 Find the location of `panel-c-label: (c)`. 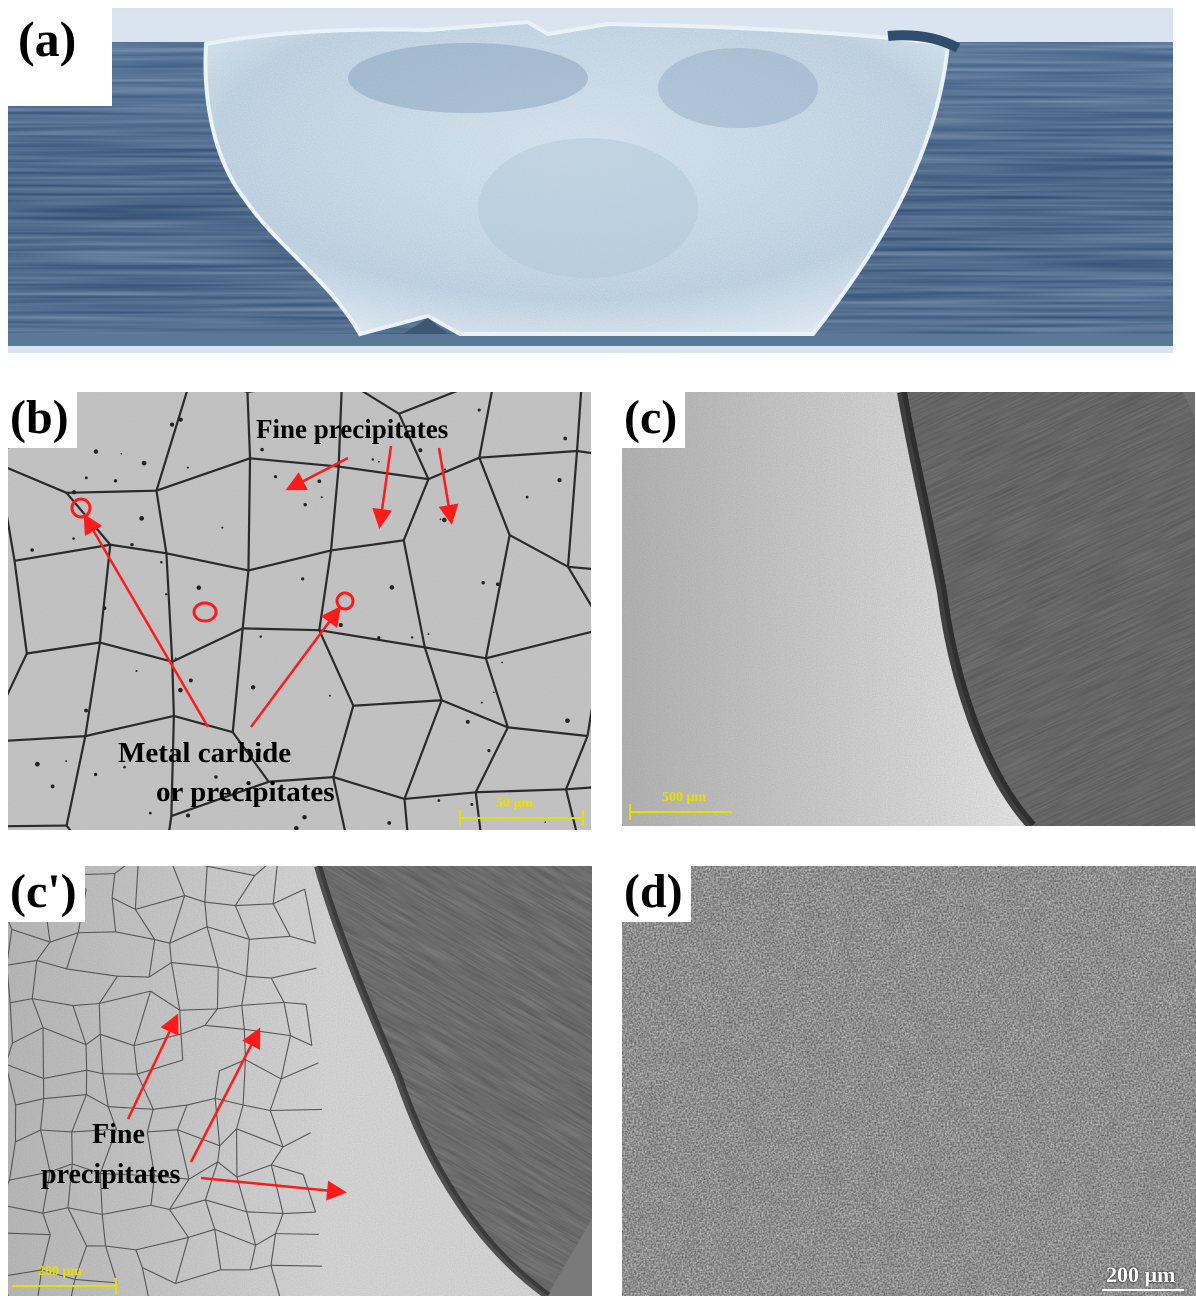

panel-c-label: (c) is located at coordinates (654, 420).